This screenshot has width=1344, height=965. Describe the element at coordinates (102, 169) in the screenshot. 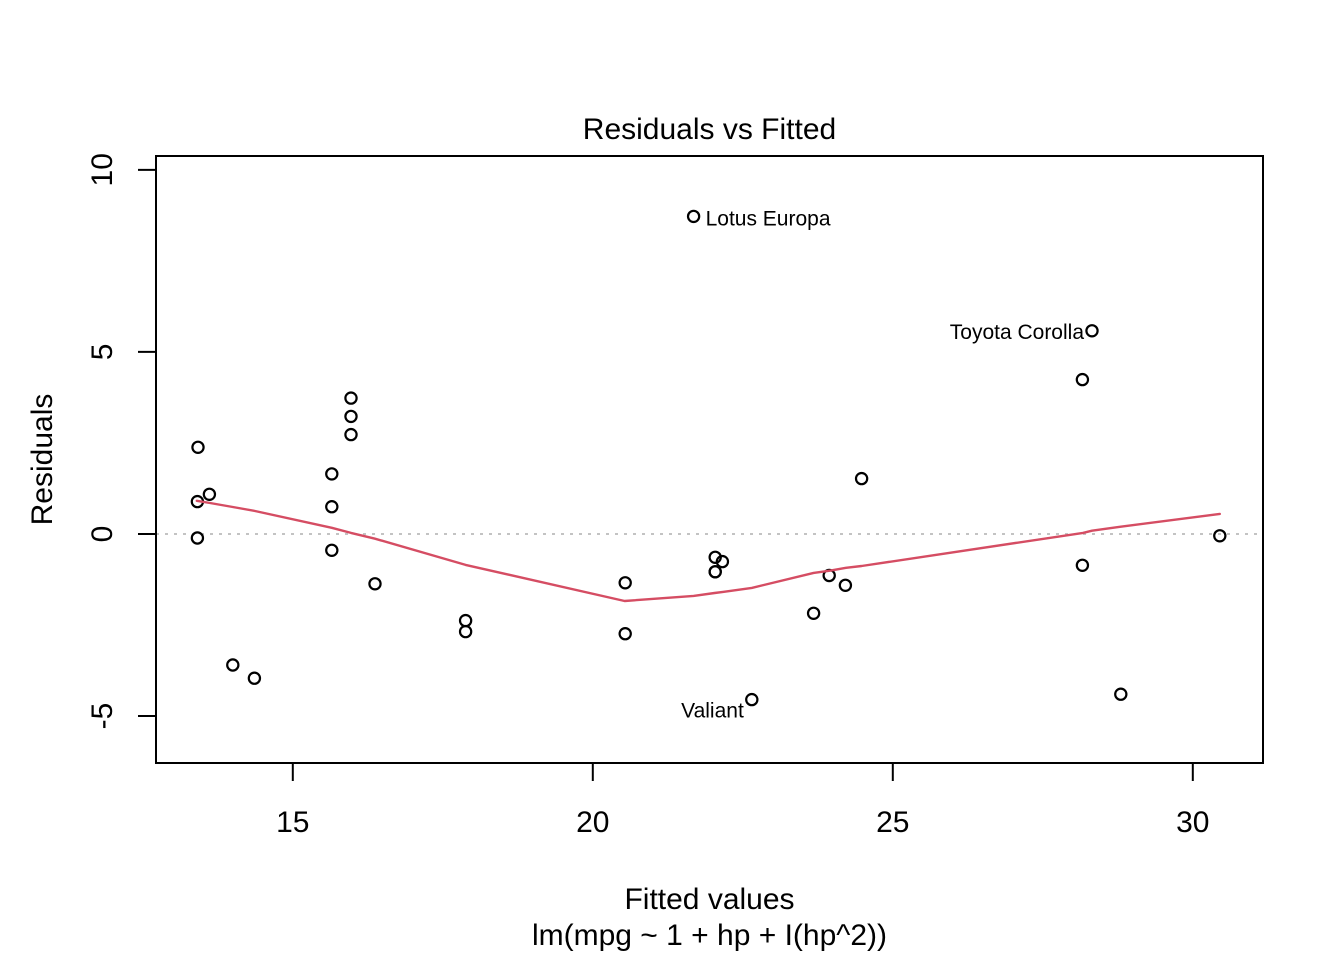

I see `y-tick-label: 10` at that location.